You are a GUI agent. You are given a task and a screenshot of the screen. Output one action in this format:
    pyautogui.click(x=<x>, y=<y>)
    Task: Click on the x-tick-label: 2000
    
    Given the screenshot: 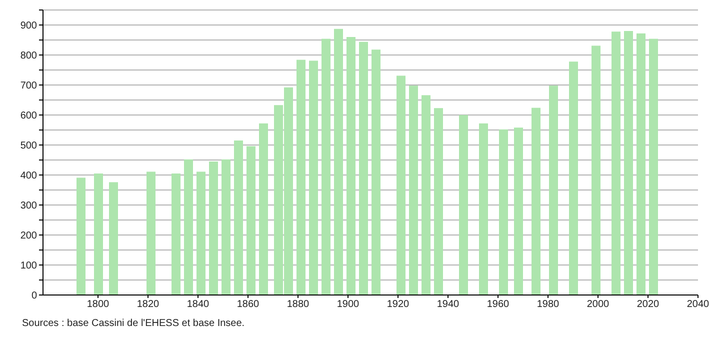 What is the action you would take?
    pyautogui.click(x=598, y=304)
    